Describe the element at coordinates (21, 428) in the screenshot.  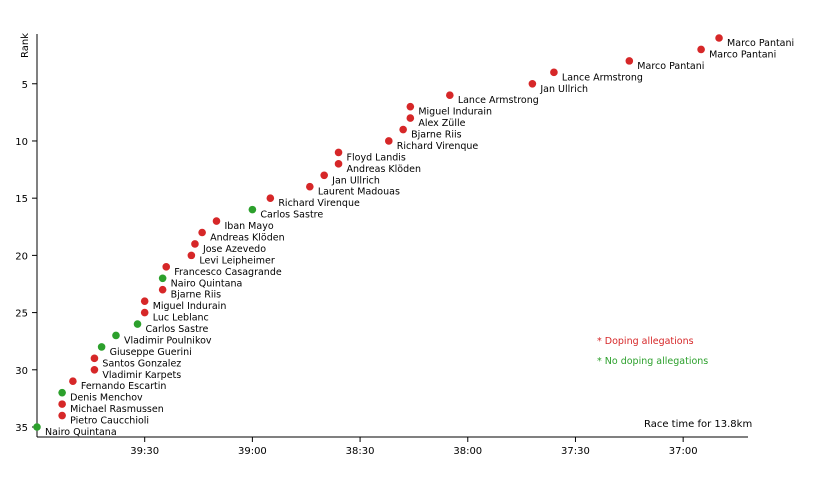
I see `y-tick-label: 35` at that location.